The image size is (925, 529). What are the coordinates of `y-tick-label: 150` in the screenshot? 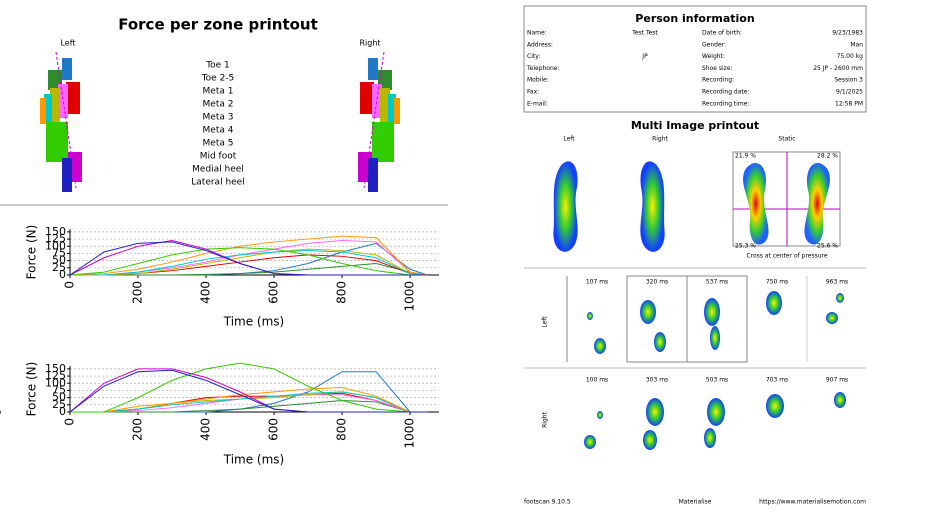 It's located at (55, 231).